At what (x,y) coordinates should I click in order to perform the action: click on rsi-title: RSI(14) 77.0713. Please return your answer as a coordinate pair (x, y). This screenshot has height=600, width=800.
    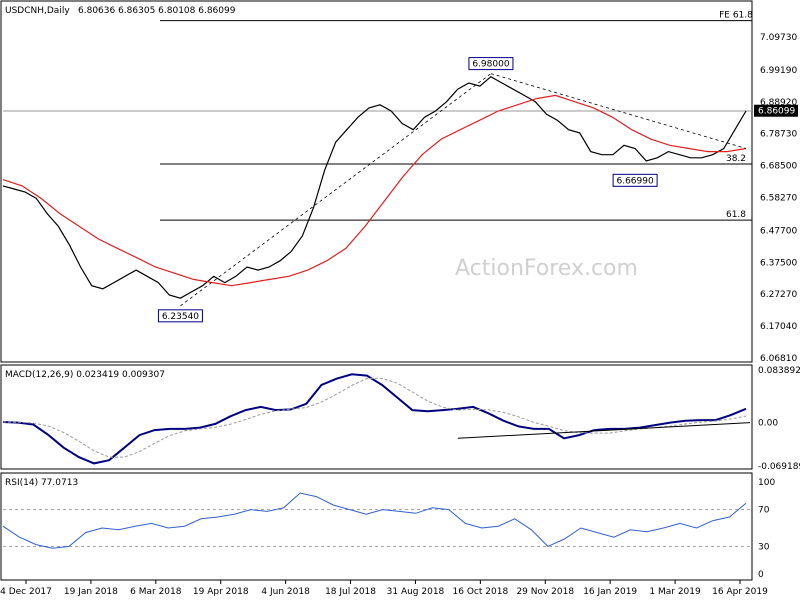
    Looking at the image, I should click on (41, 483).